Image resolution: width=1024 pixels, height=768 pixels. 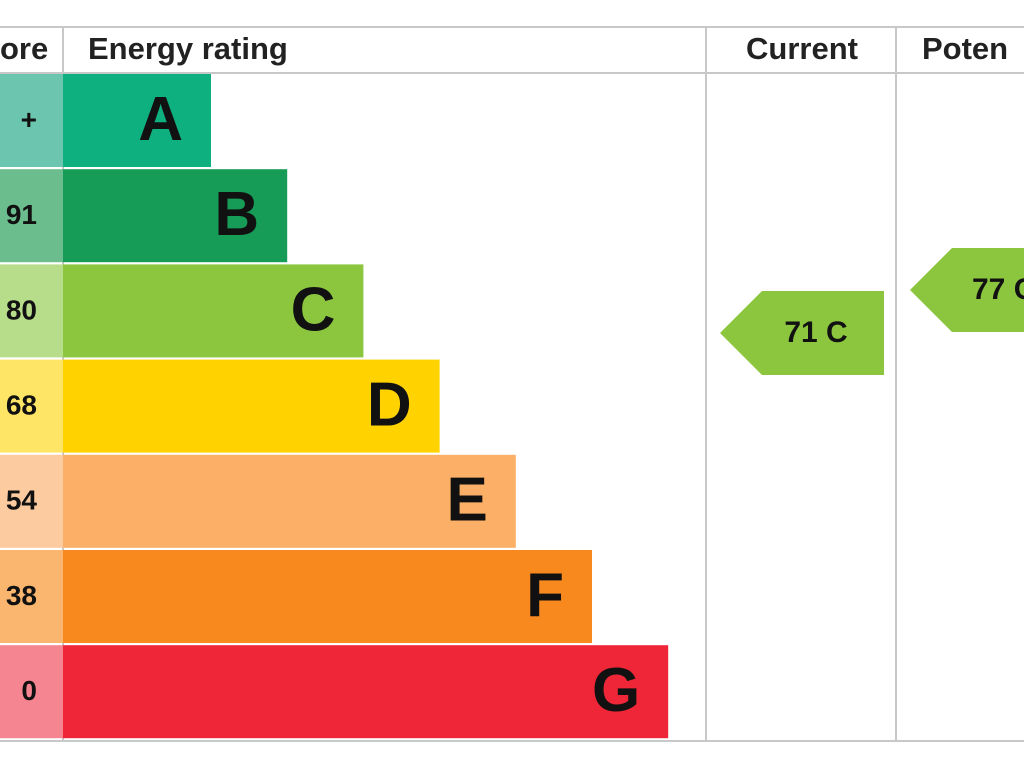 I want to click on potential-arrow, so click(x=967, y=290).